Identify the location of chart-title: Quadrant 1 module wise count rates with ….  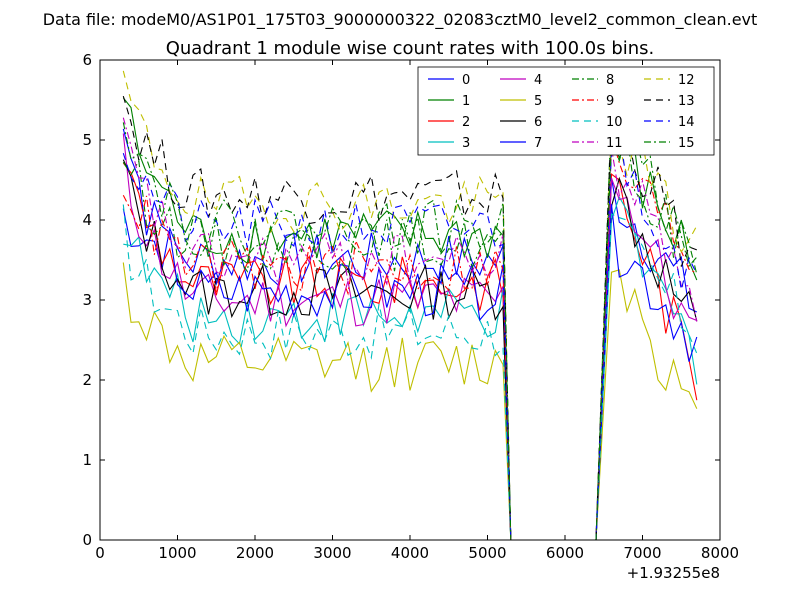
(410, 48).